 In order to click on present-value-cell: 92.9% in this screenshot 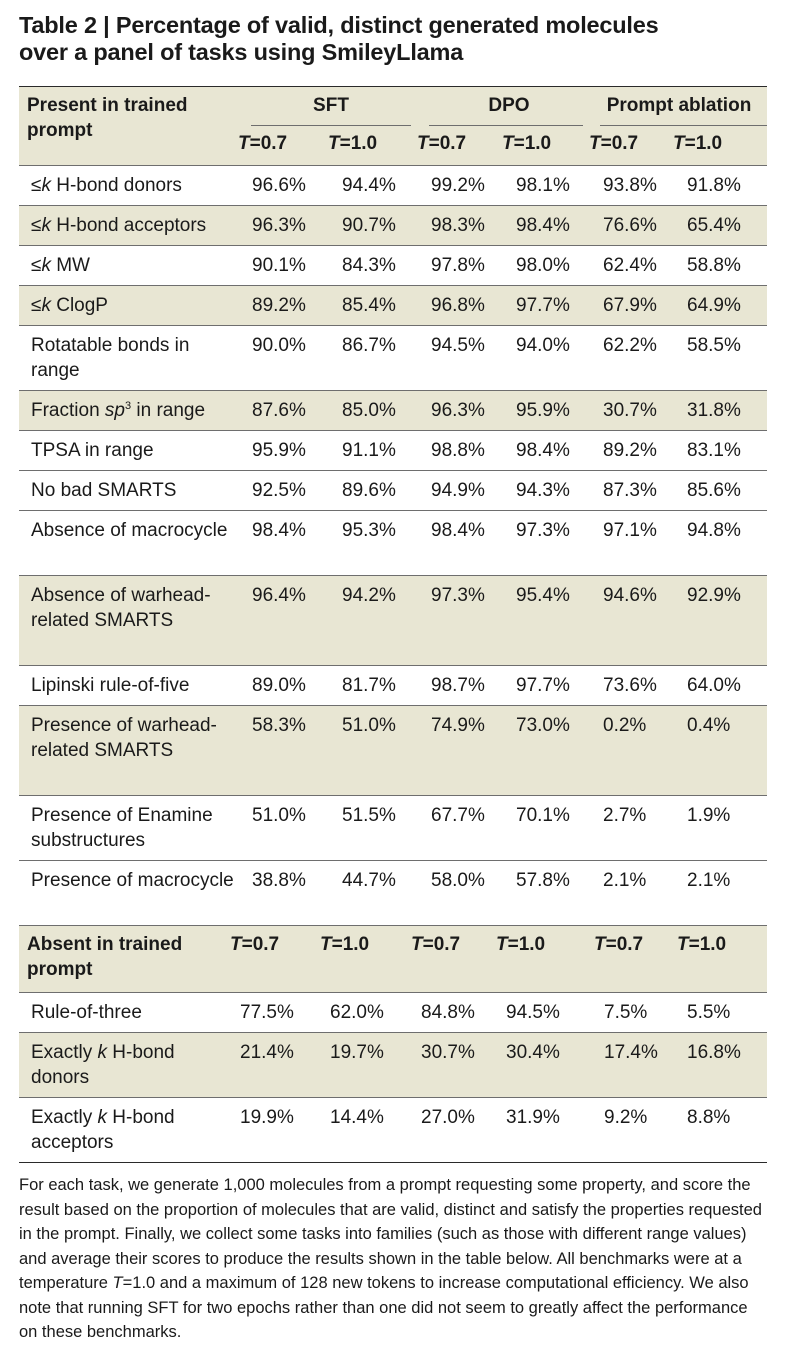, I will do `click(714, 595)`.